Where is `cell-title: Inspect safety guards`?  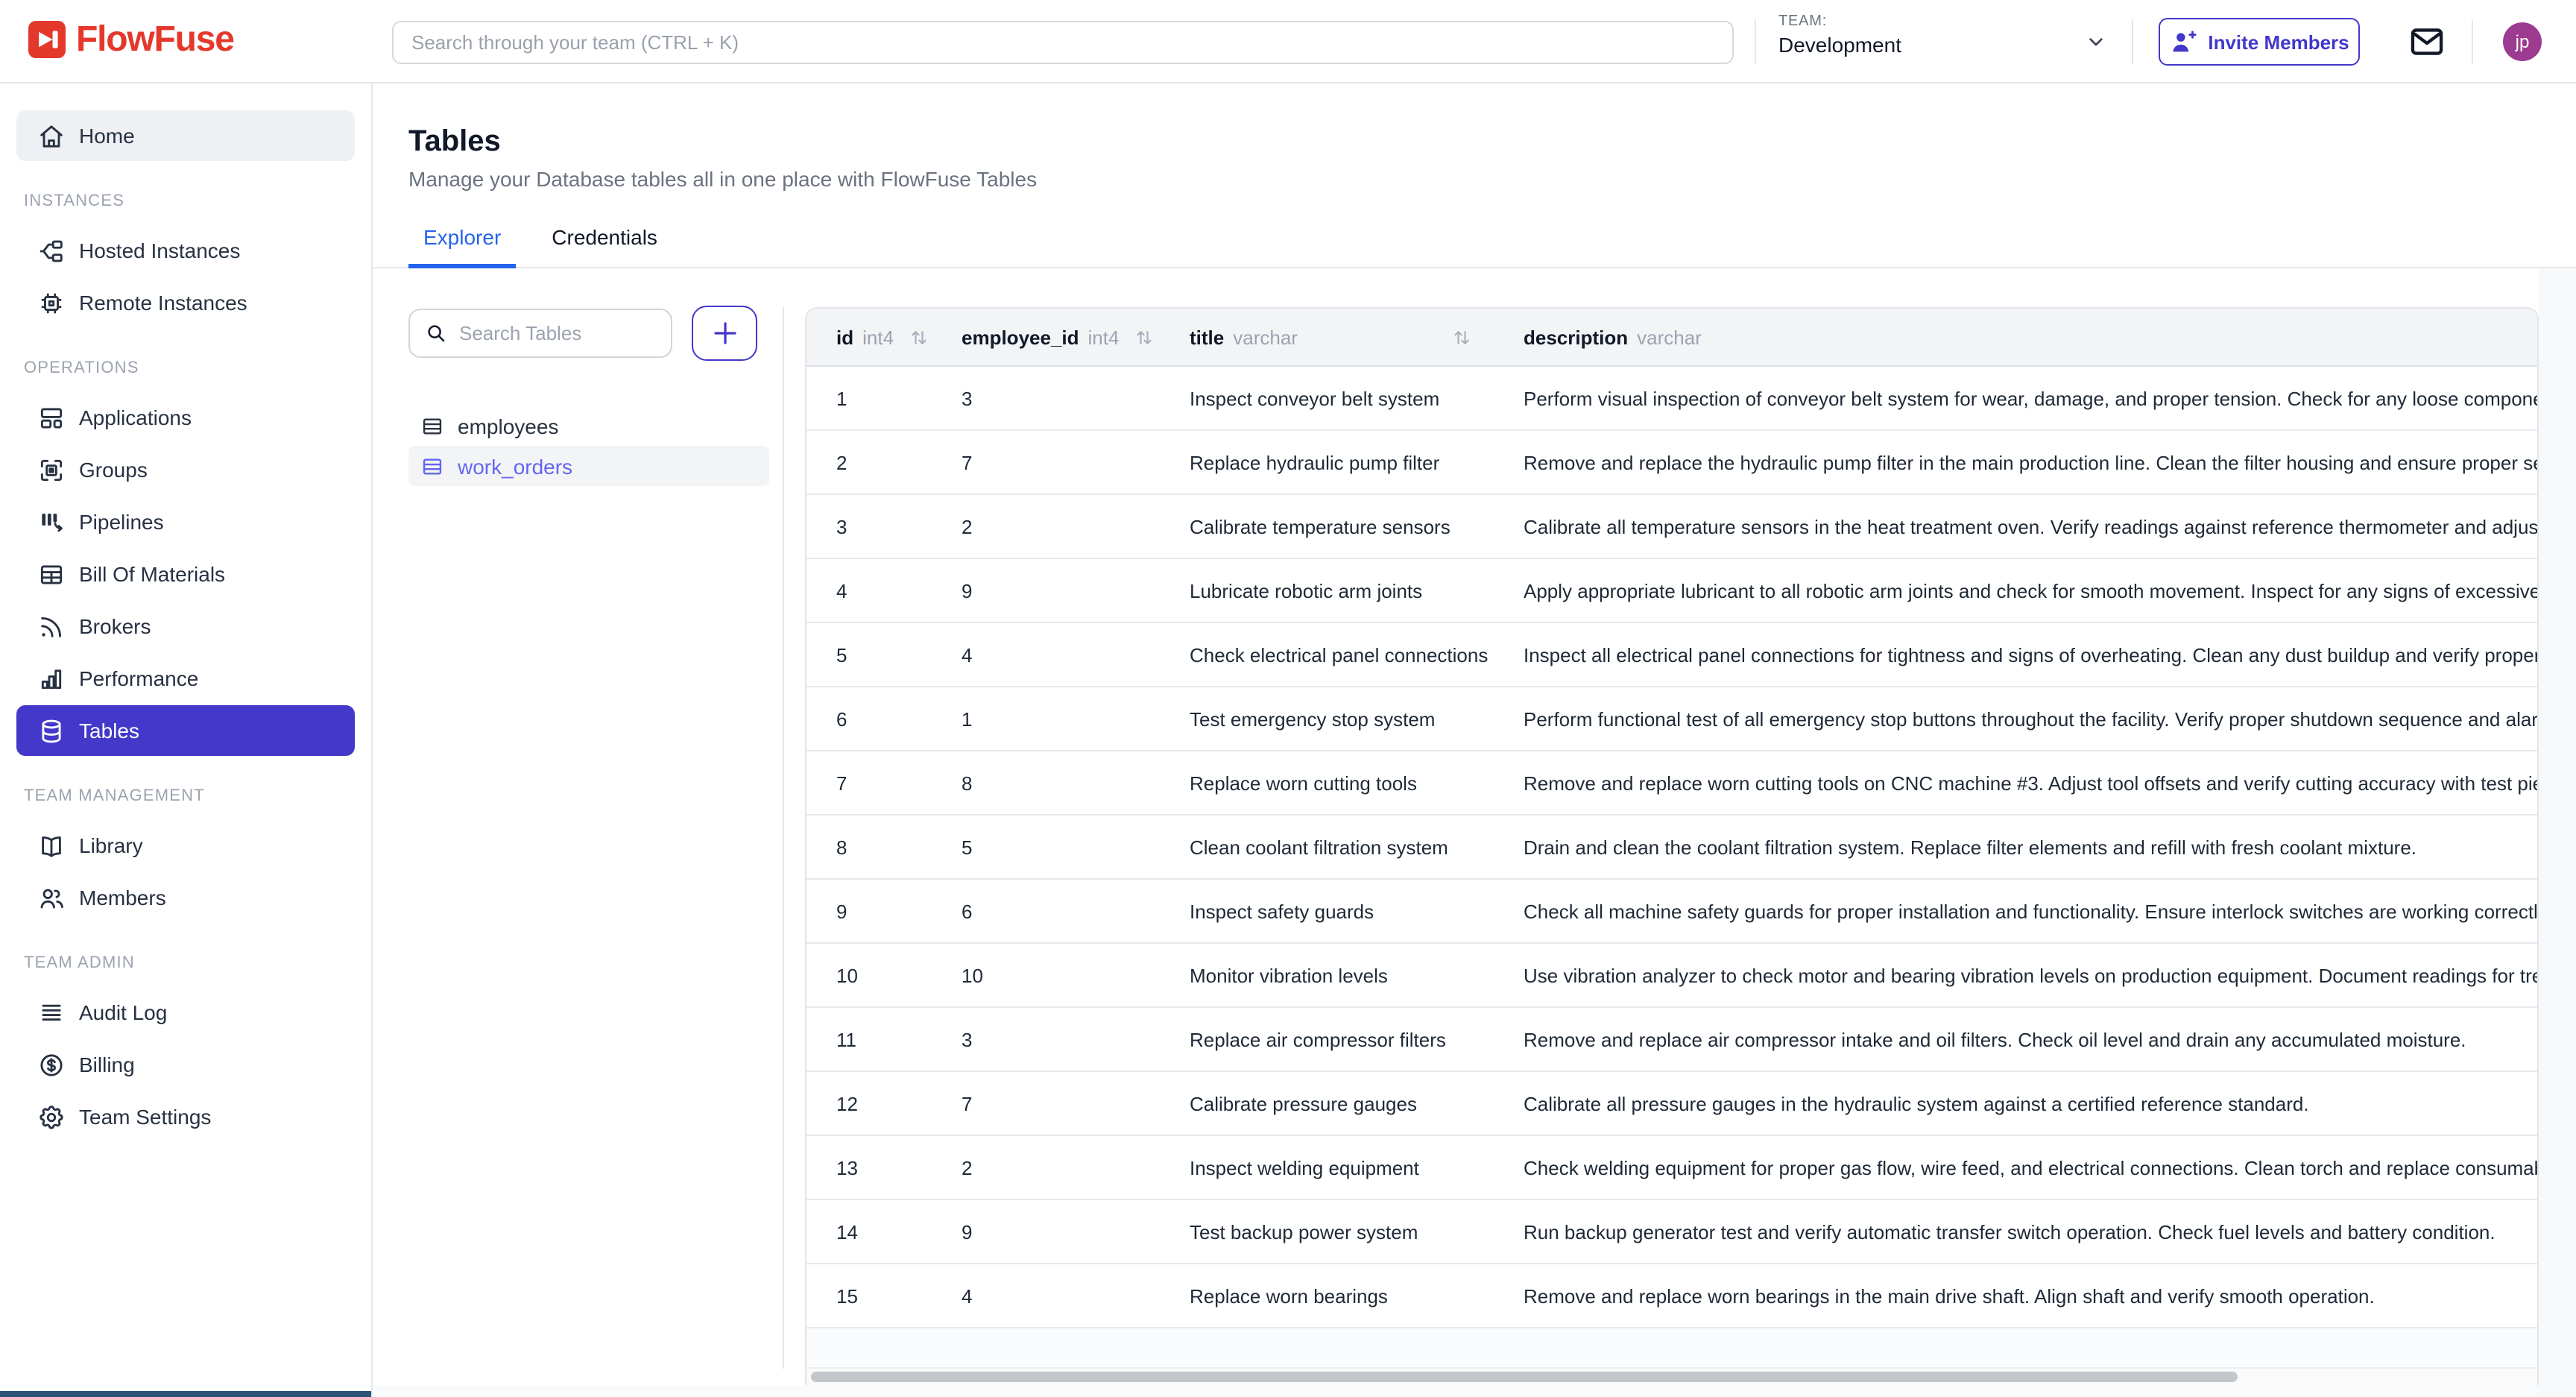
cell-title: Inspect safety guards is located at coordinates (1282, 911).